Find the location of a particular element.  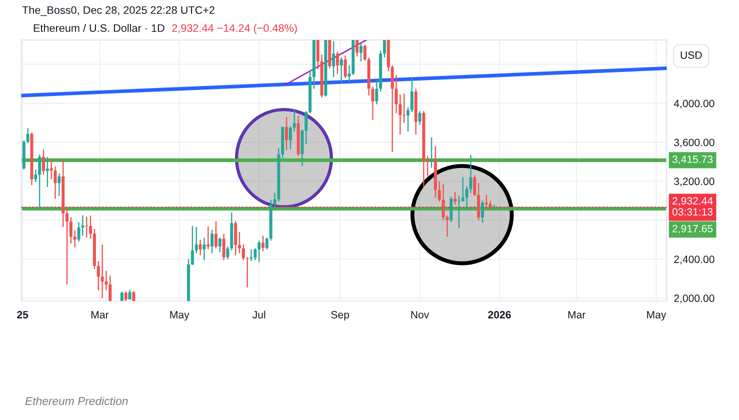

ref-line-label: 3,415.73 is located at coordinates (692, 160).